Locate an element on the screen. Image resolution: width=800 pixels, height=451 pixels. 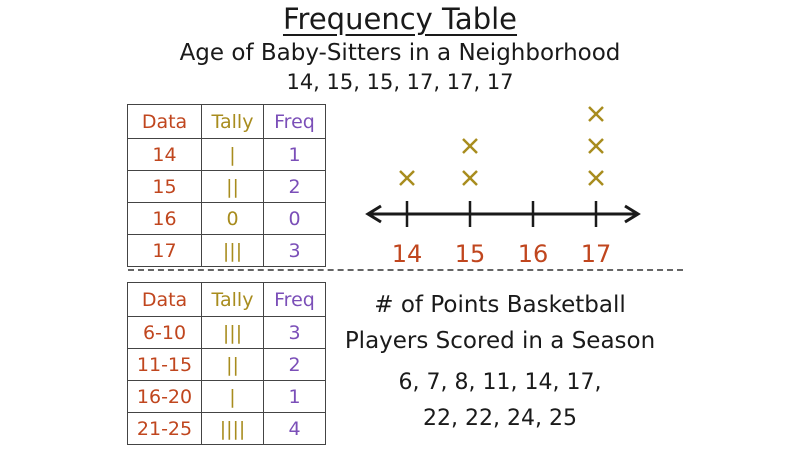
question2-data-line2: 22, 22, 24, 25 is located at coordinates (500, 418).